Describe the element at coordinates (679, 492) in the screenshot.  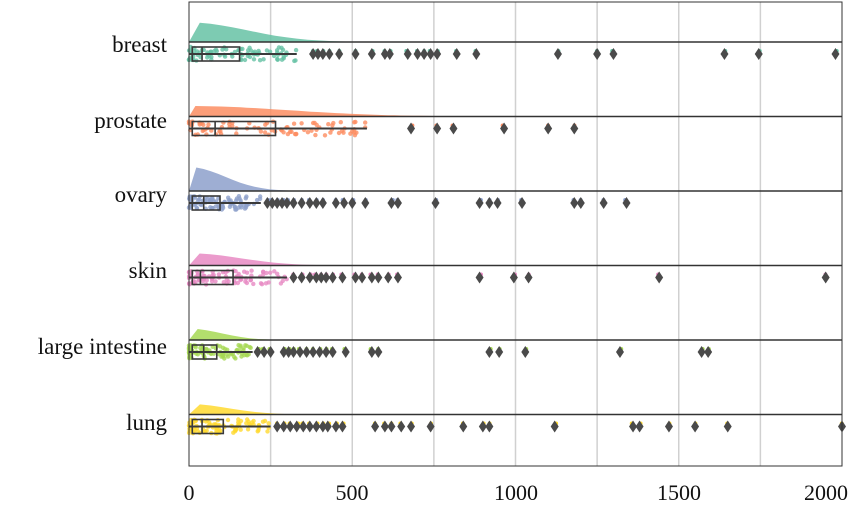
I see `x-tick-label: 1500` at that location.